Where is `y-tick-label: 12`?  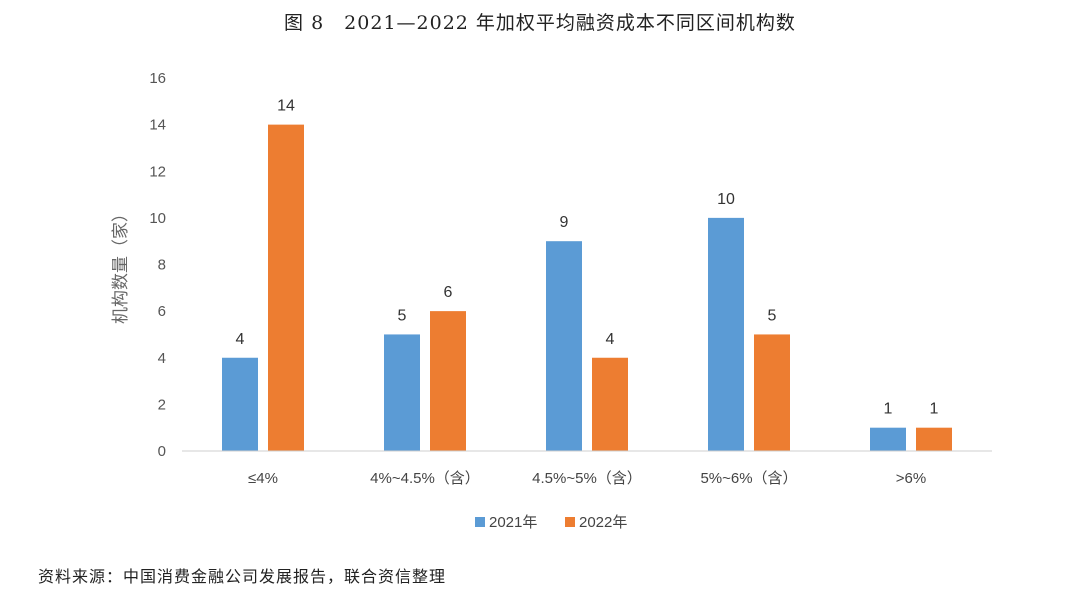
y-tick-label: 12 is located at coordinates (157, 171).